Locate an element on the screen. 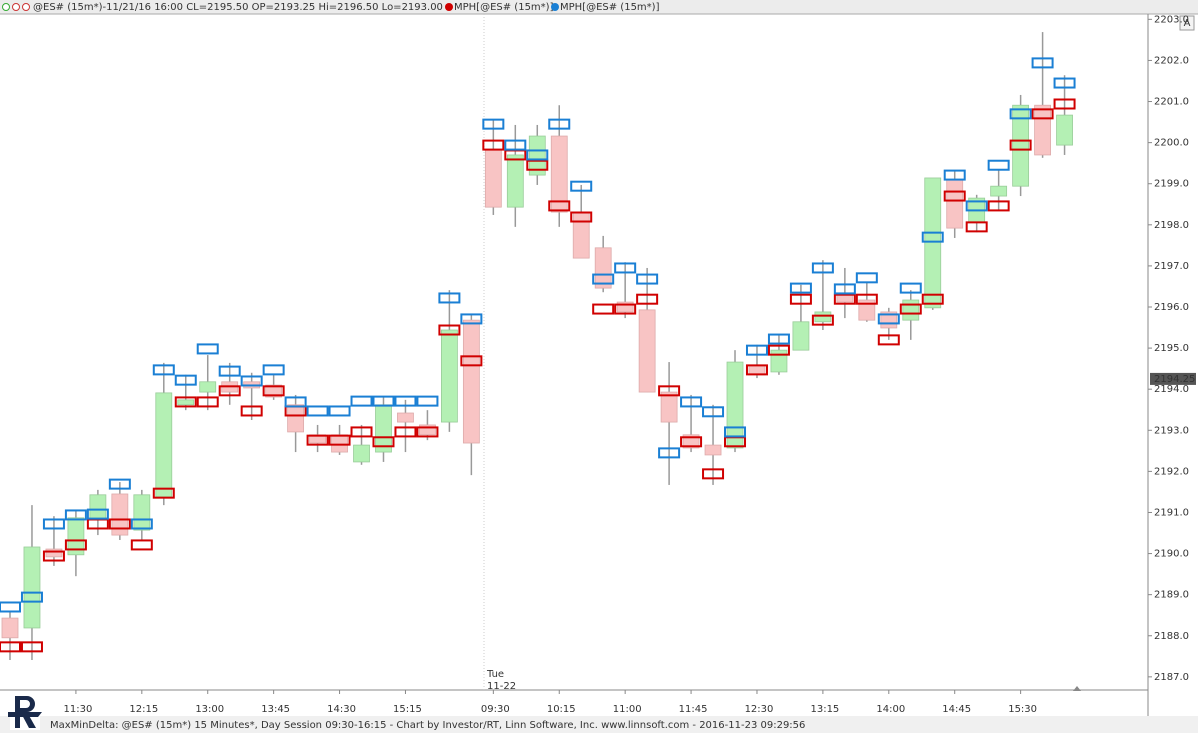  logo is located at coordinates (25, 712).